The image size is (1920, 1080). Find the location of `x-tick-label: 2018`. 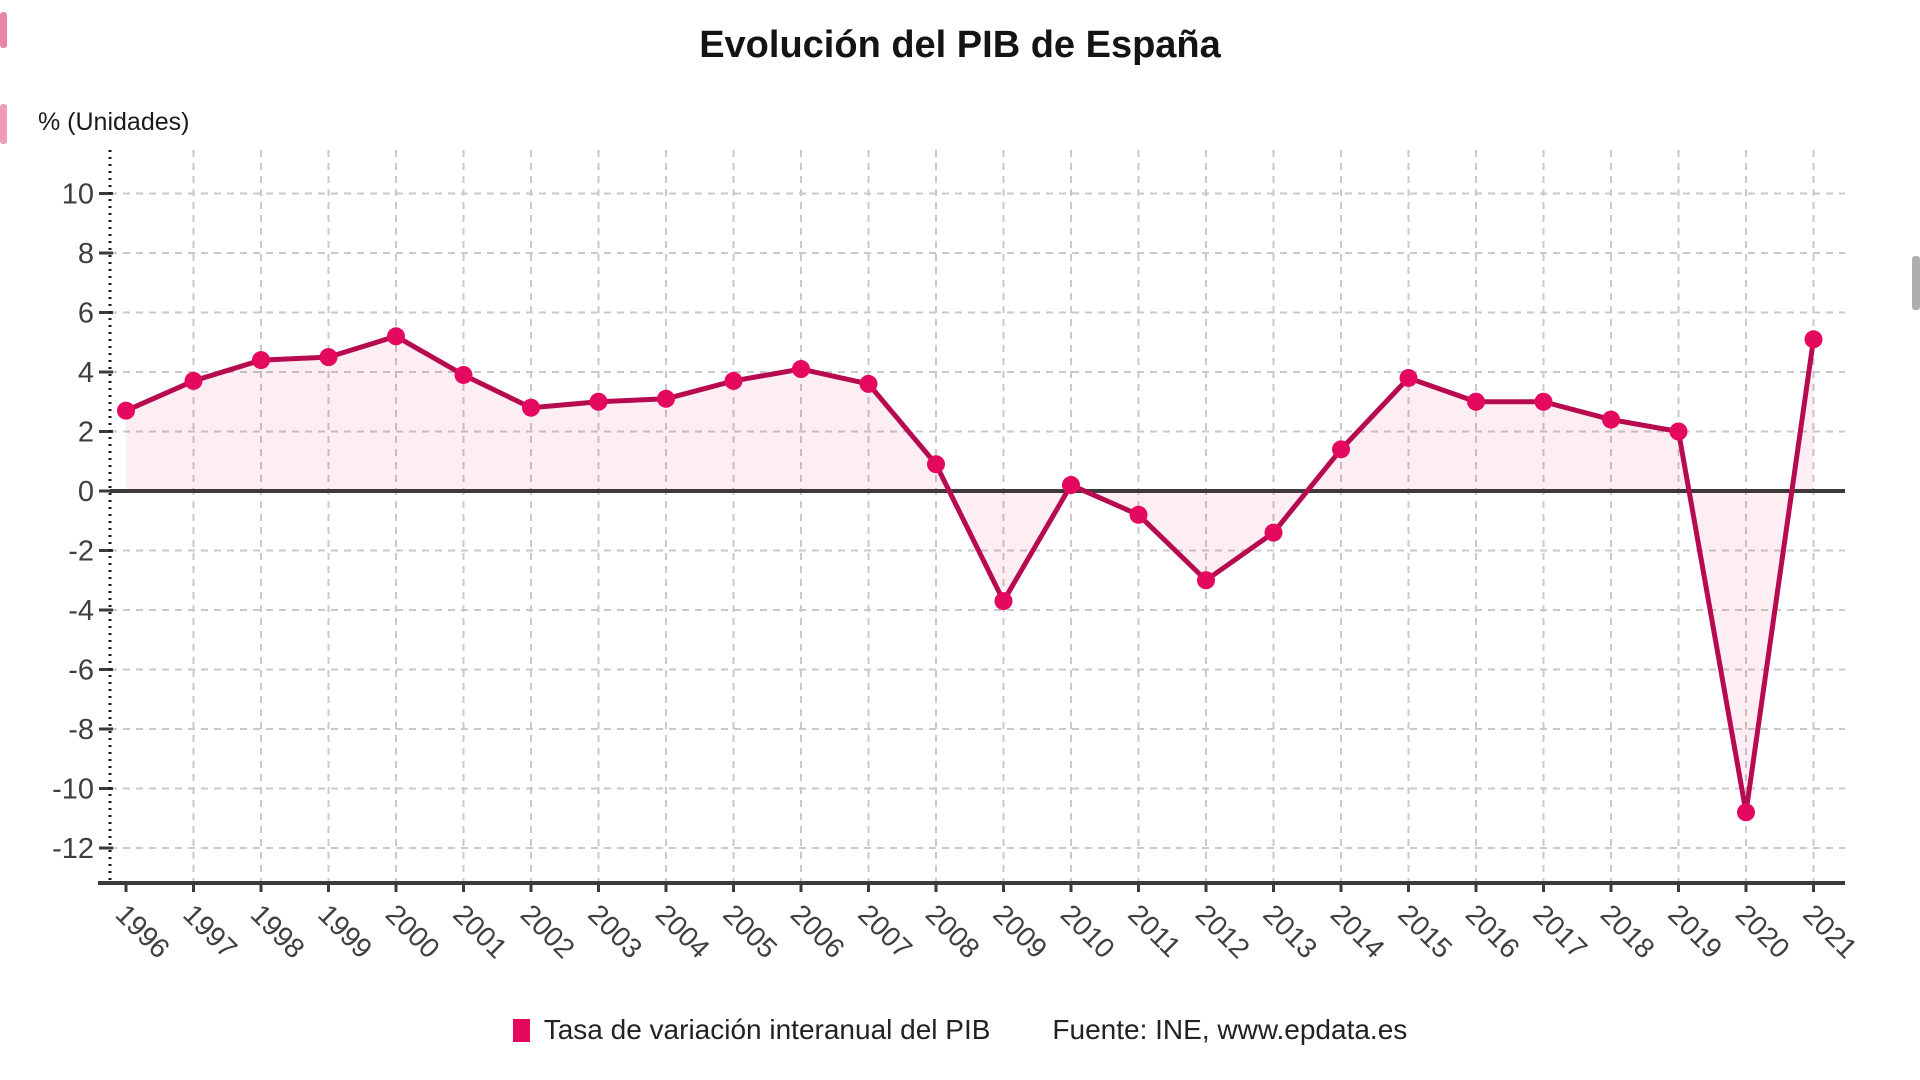

x-tick-label: 2018 is located at coordinates (1628, 931).